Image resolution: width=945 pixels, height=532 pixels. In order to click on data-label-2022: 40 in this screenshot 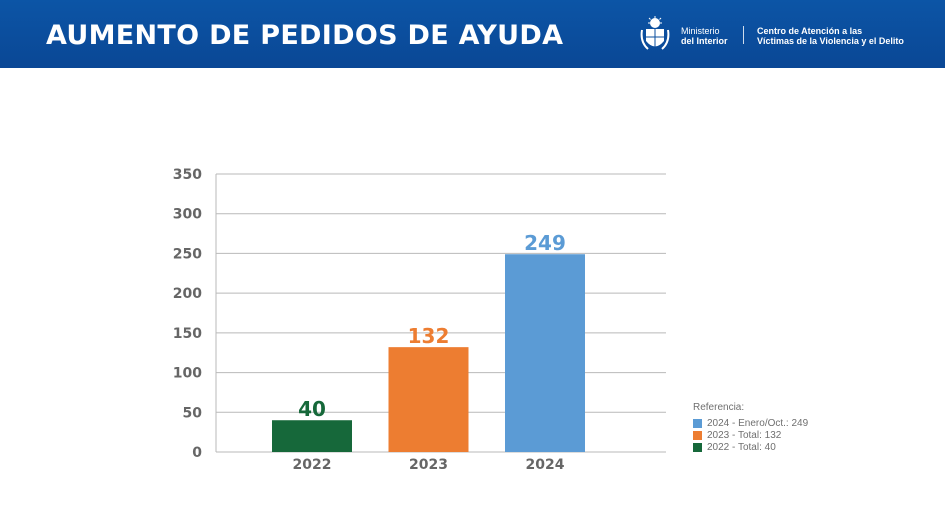, I will do `click(312, 409)`.